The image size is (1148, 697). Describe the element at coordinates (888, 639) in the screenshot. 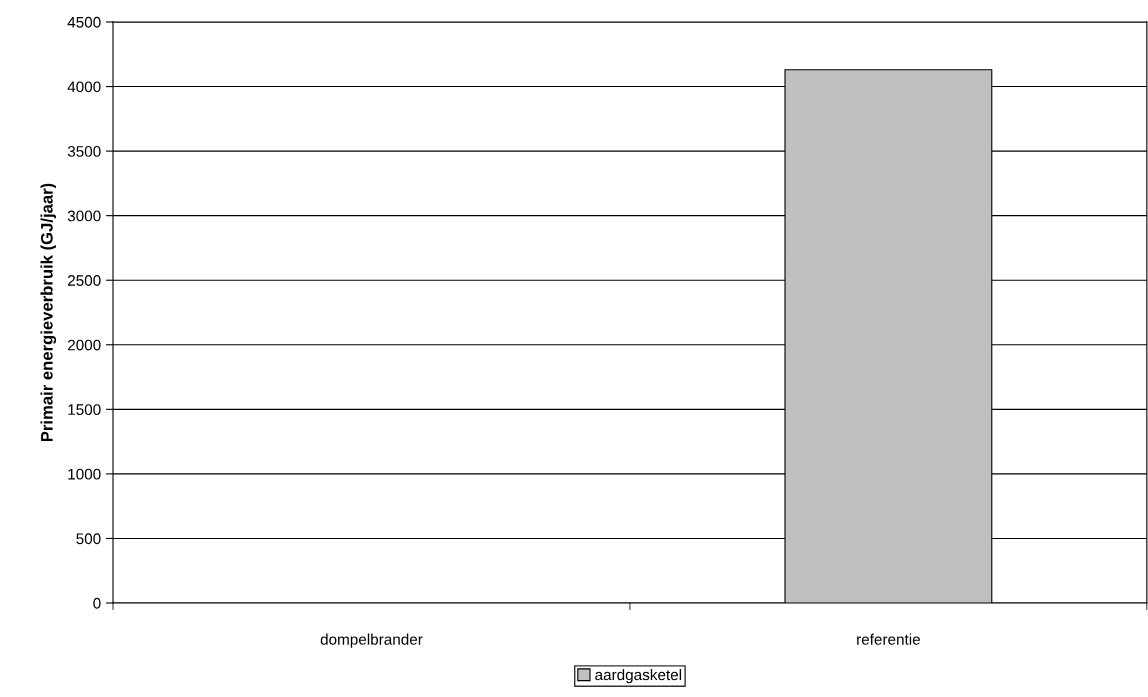

I see `x-tick-label: referentie` at that location.